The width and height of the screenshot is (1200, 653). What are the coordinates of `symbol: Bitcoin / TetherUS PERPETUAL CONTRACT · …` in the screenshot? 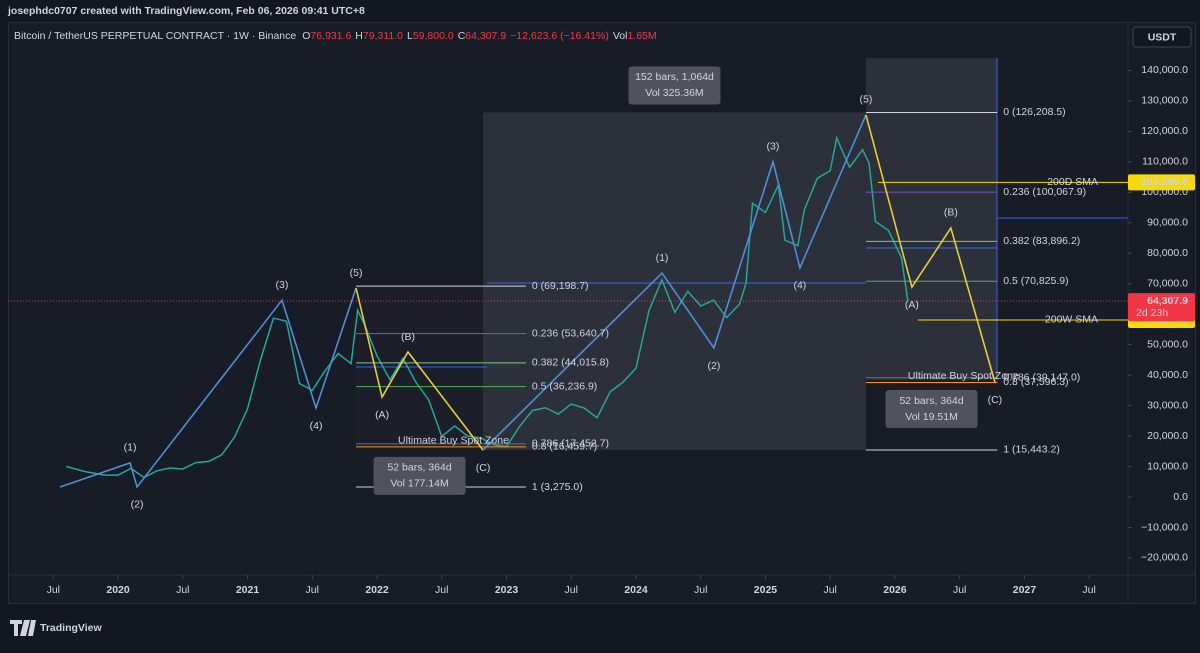 It's located at (155, 36).